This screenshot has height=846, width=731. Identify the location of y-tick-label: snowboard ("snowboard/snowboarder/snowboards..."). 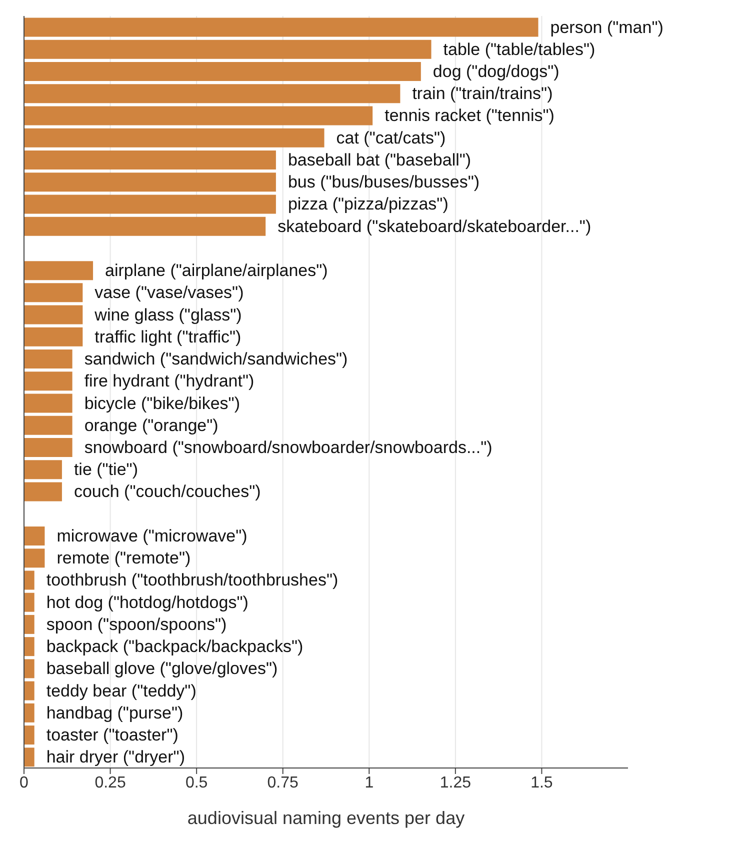
(288, 448).